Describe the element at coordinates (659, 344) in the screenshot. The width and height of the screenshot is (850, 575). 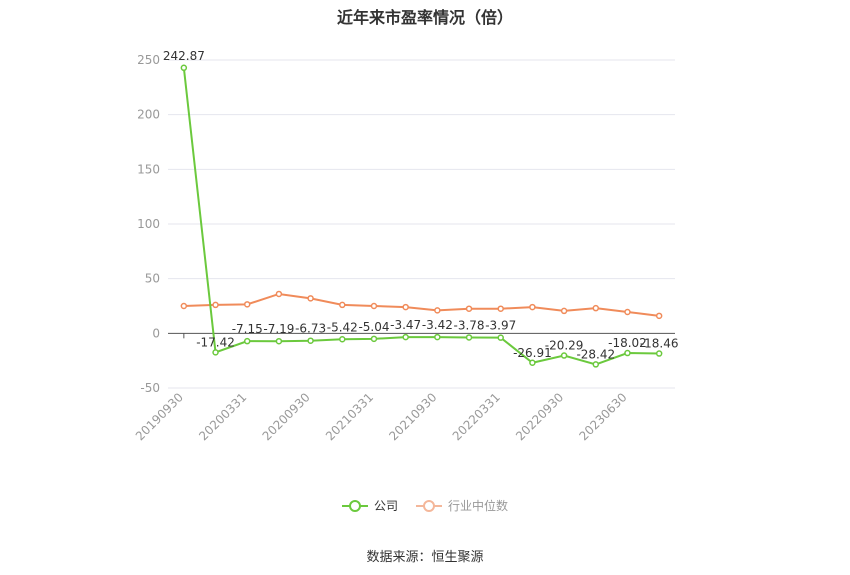
I see `company-data-label: -18.46` at that location.